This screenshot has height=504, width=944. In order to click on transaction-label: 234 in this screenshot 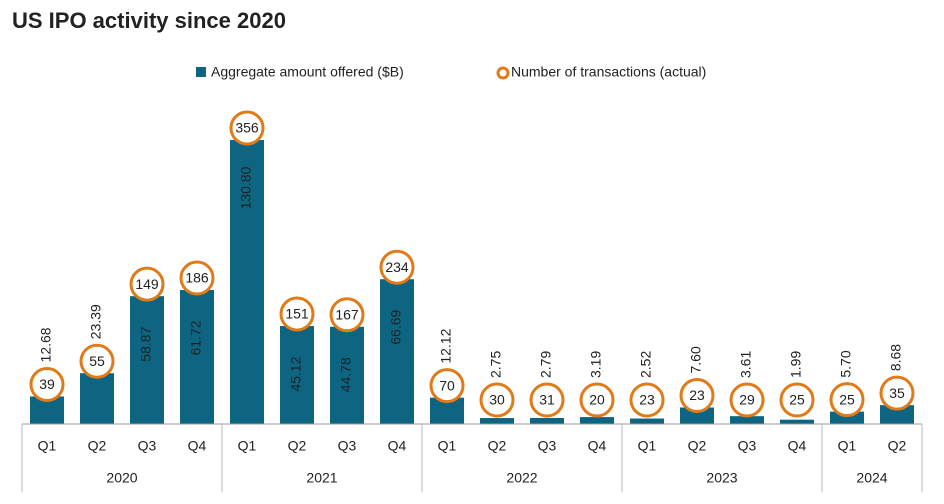, I will do `click(397, 267)`.